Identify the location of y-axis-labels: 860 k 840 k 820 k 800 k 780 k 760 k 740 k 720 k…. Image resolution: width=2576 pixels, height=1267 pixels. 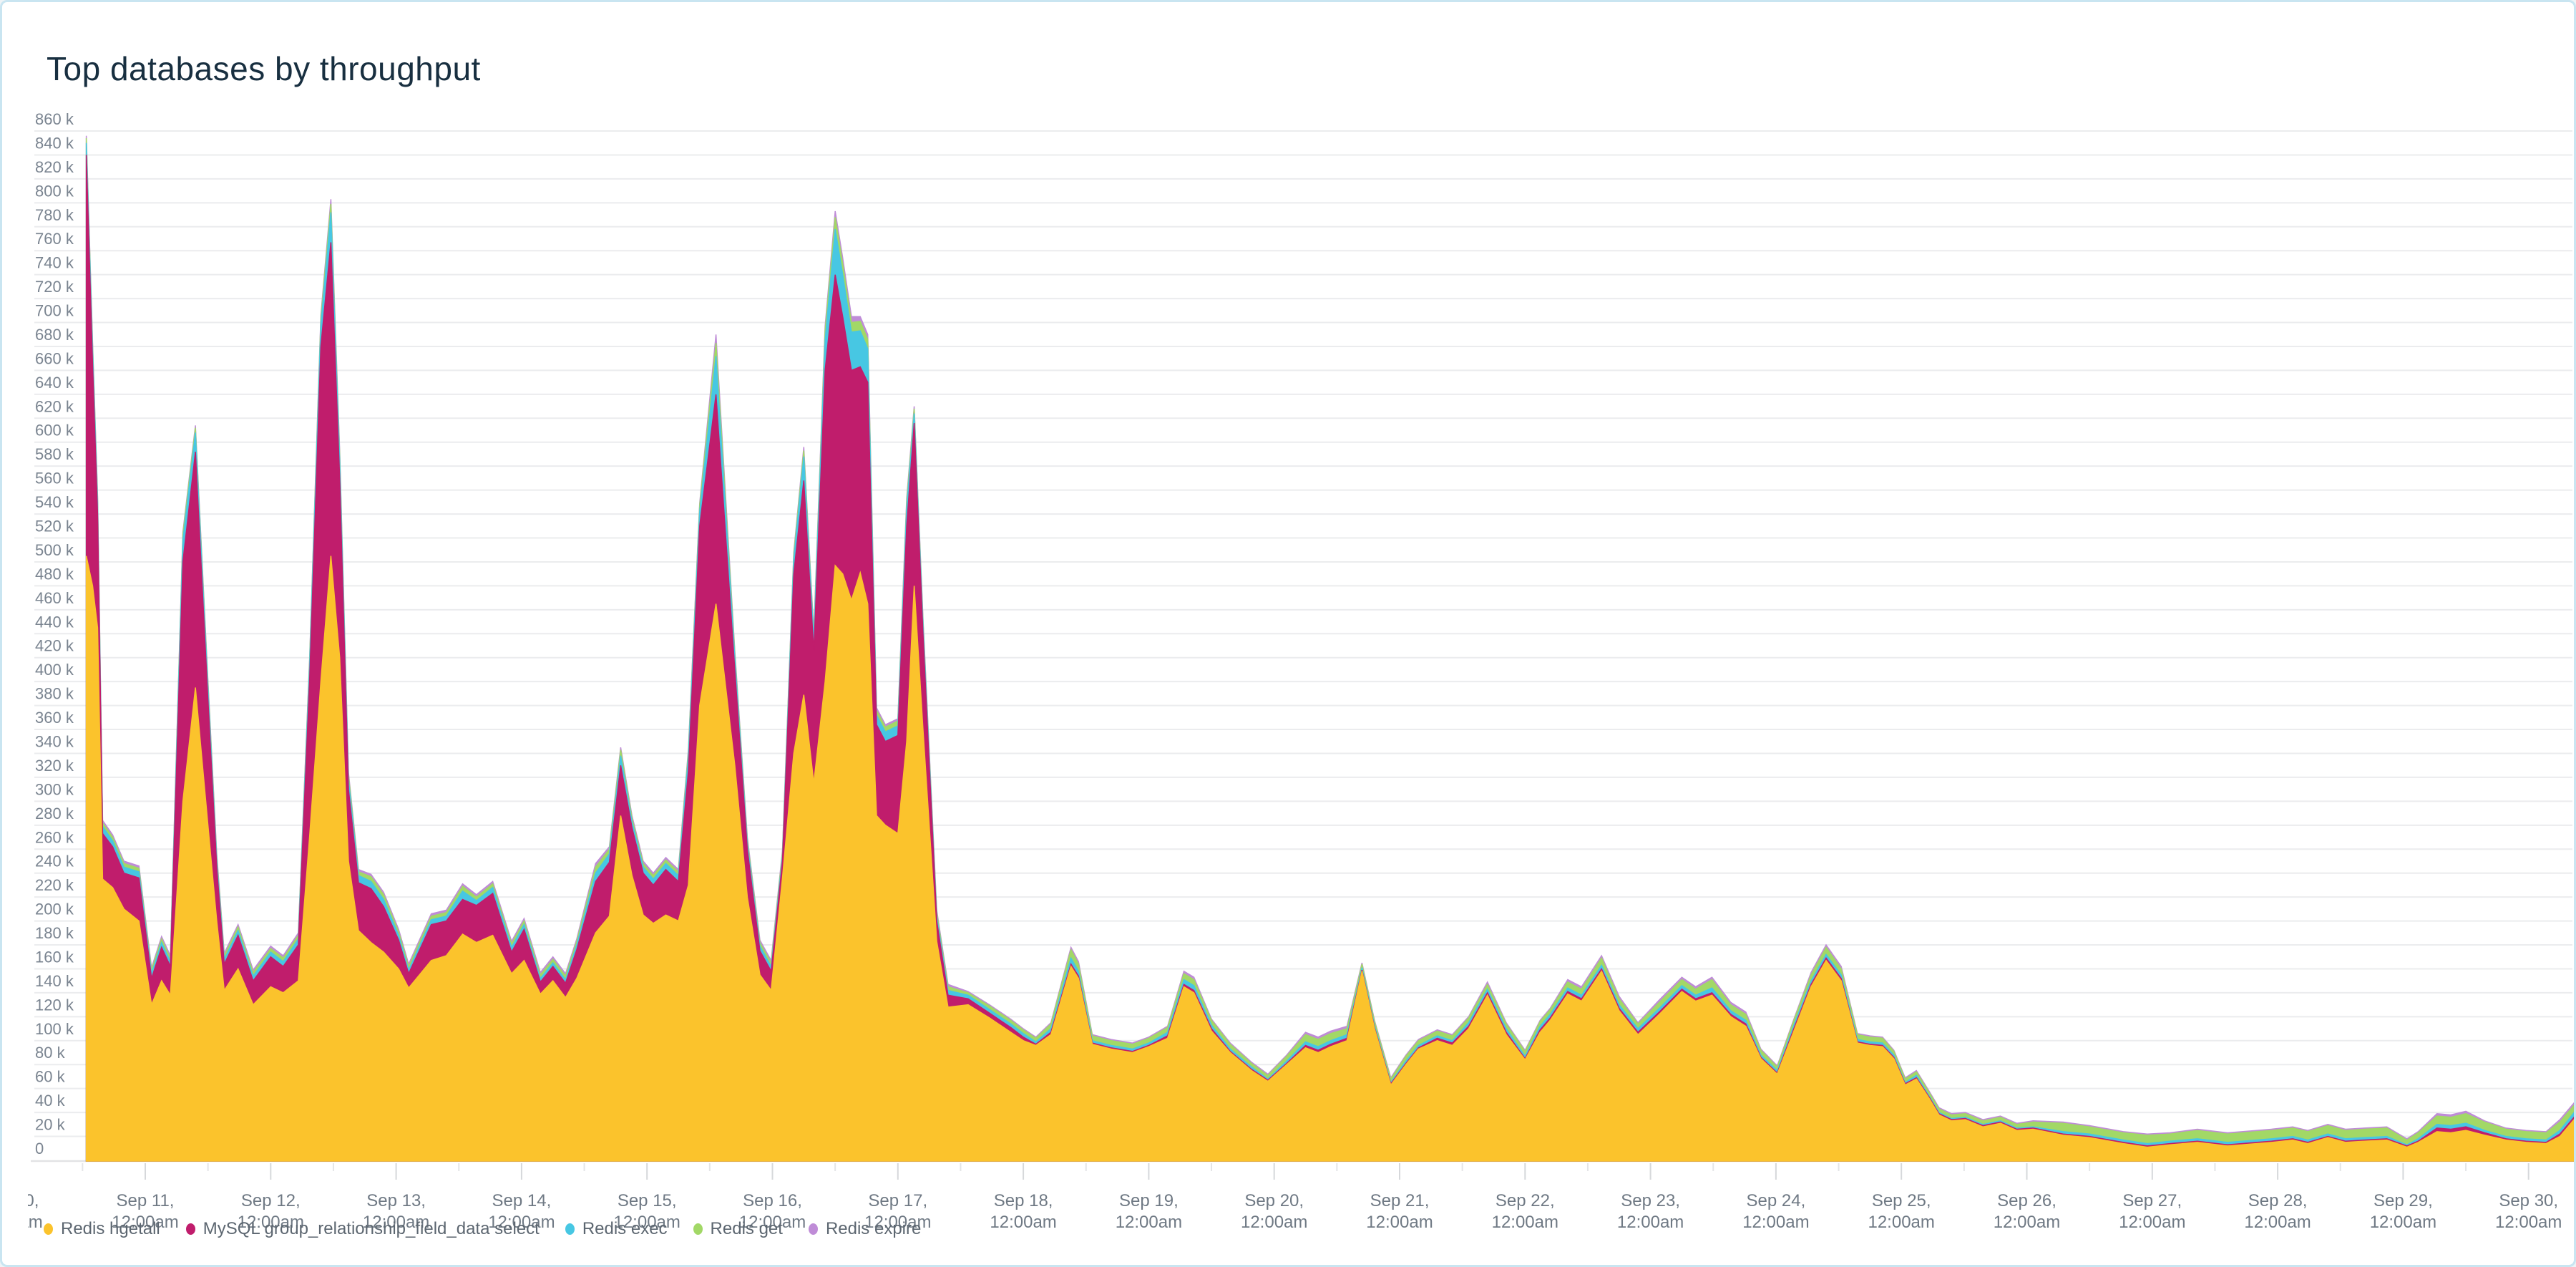
(54, 633).